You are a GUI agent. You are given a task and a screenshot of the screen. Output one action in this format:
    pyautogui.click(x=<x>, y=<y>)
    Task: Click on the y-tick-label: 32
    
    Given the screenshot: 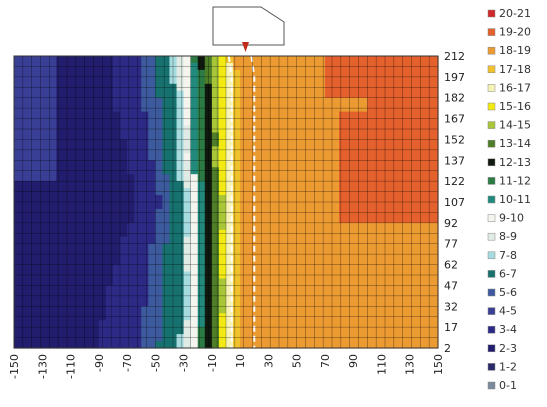 What is the action you would take?
    pyautogui.click(x=451, y=306)
    